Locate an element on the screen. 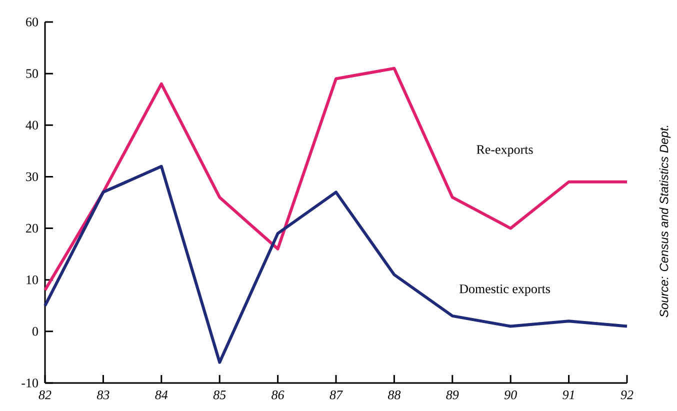 This screenshot has width=677, height=411. x-tick-label: 88 is located at coordinates (394, 395).